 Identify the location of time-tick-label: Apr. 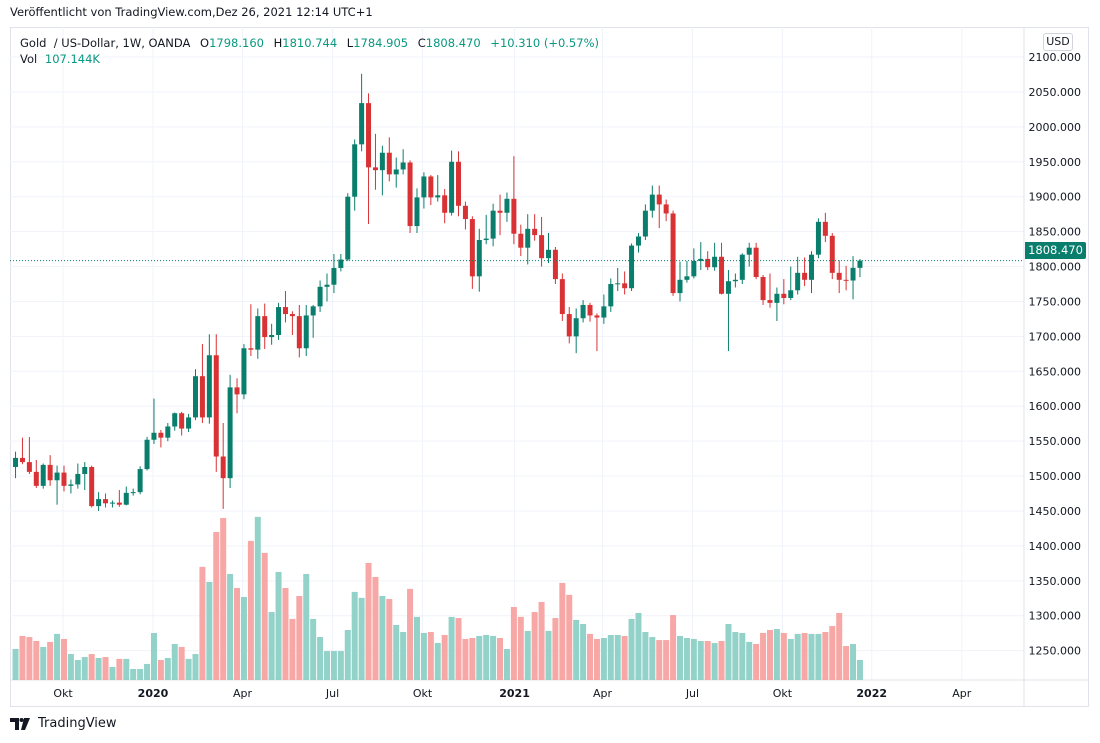
(243, 693).